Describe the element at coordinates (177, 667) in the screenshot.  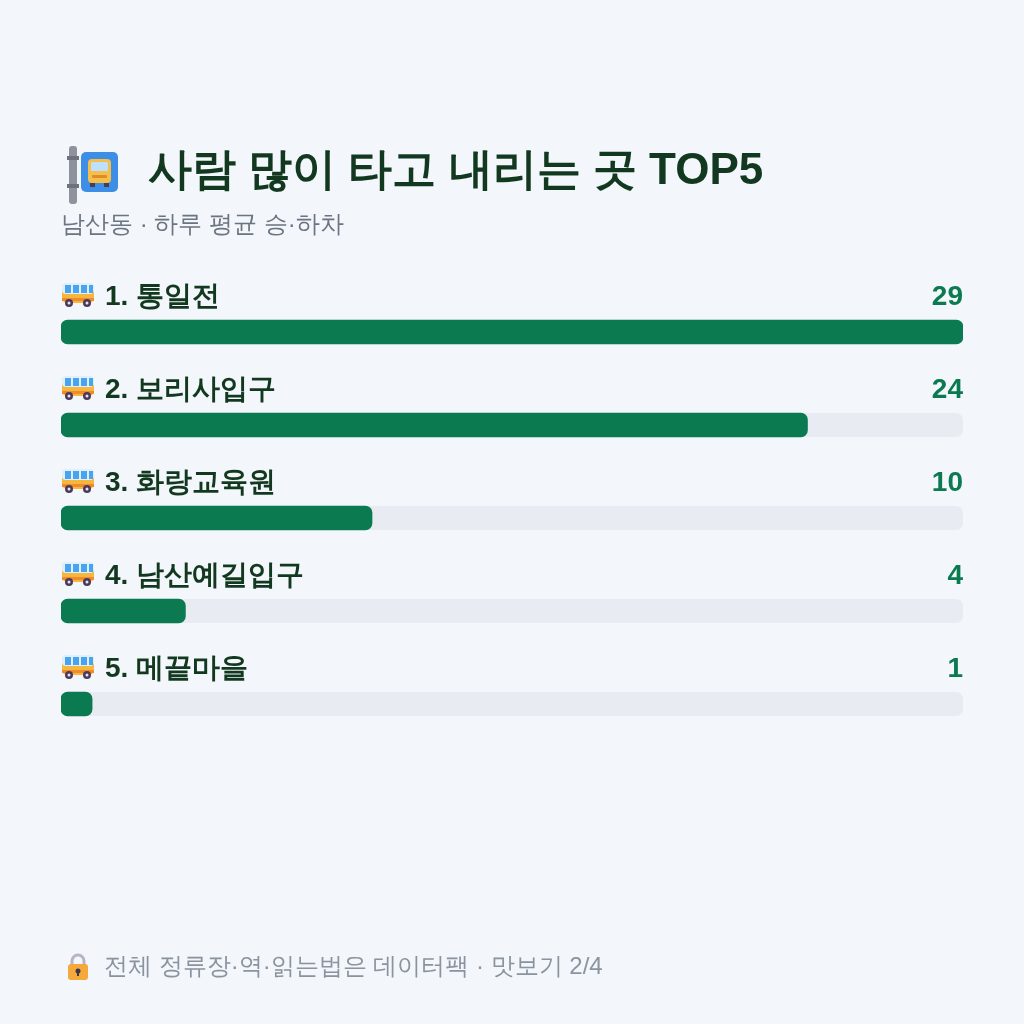
I see `y-tick-label: 5. 메끝마을` at that location.